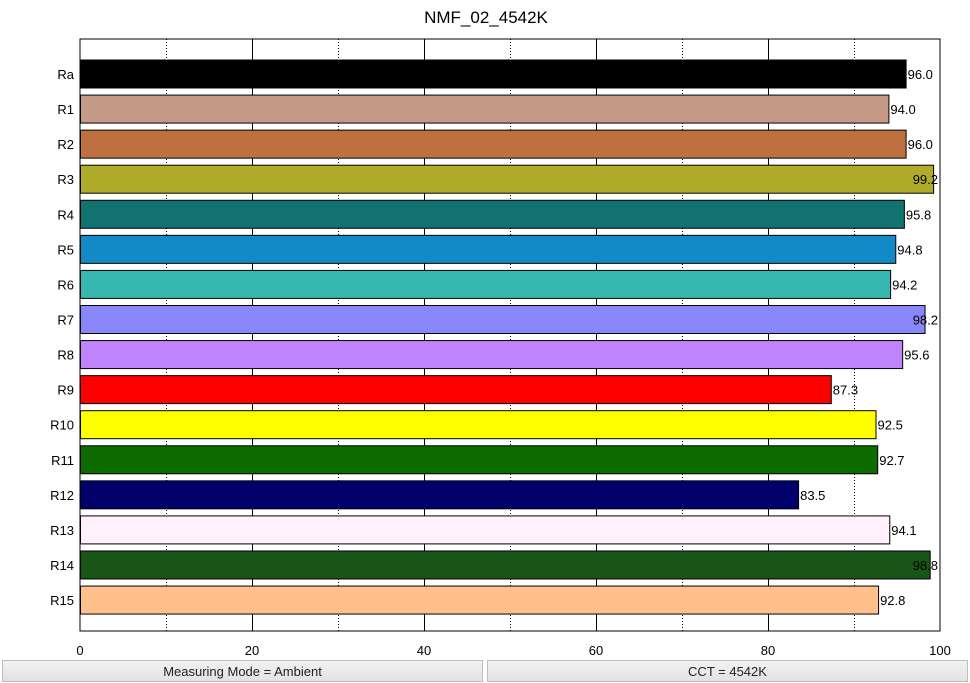  Describe the element at coordinates (485, 671) in the screenshot. I see `status-bar: Measuring Mode = Ambient CCT = 4542K` at that location.